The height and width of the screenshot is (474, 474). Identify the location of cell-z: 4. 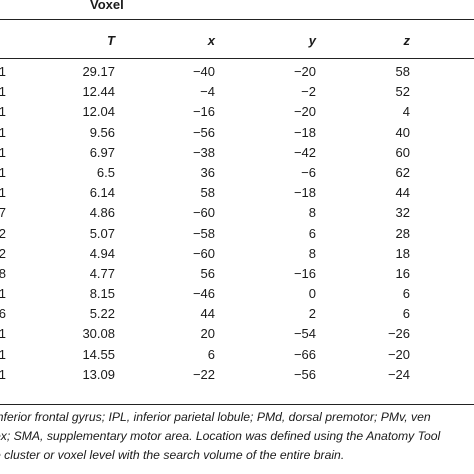
(406, 112).